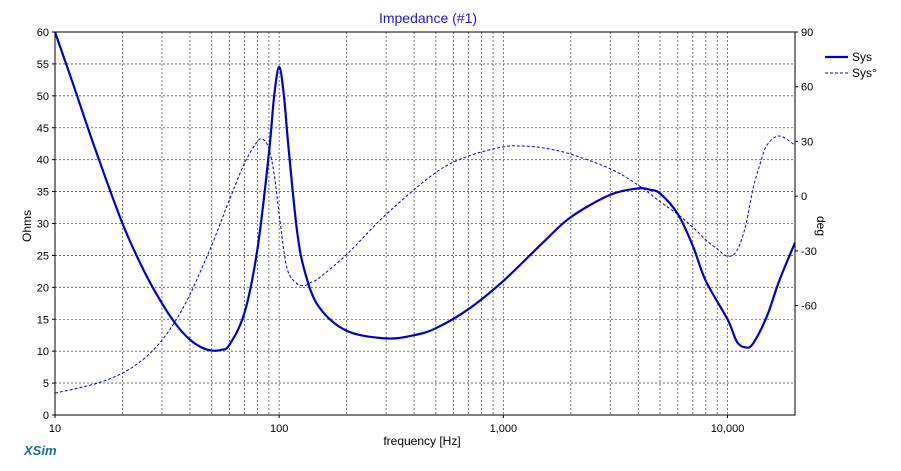 This screenshot has width=901, height=471. What do you see at coordinates (851, 65) in the screenshot?
I see `legend: Sys Sys°` at bounding box center [851, 65].